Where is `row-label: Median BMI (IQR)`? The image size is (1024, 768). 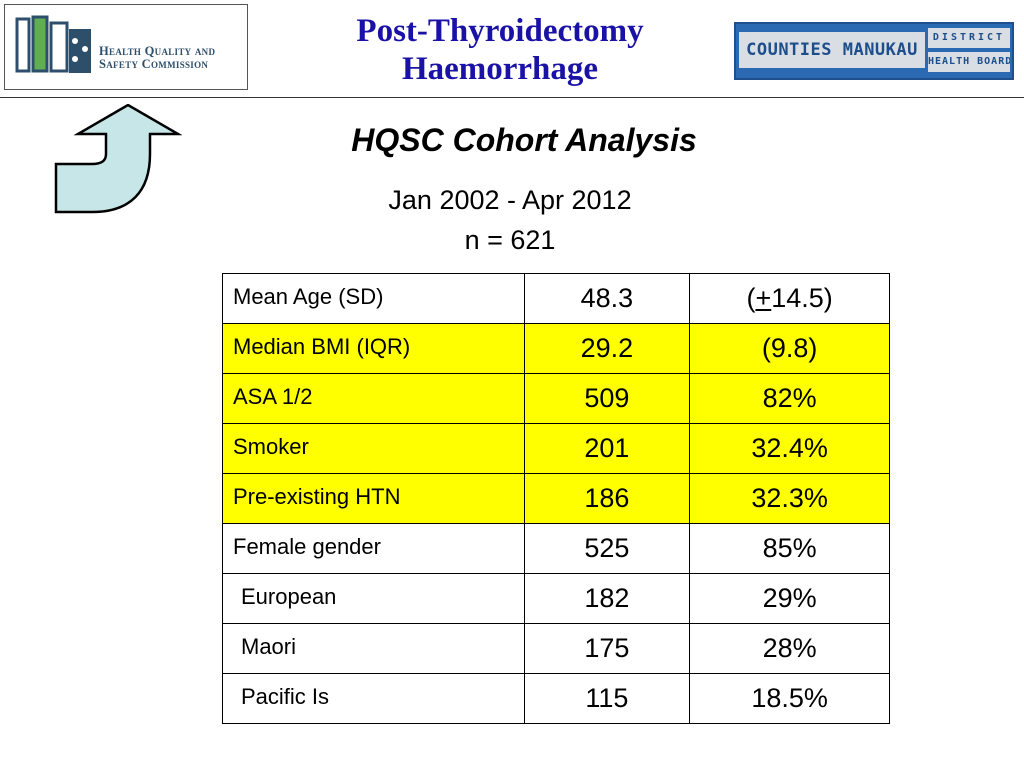
row-label: Median BMI (IQR) is located at coordinates (373, 348).